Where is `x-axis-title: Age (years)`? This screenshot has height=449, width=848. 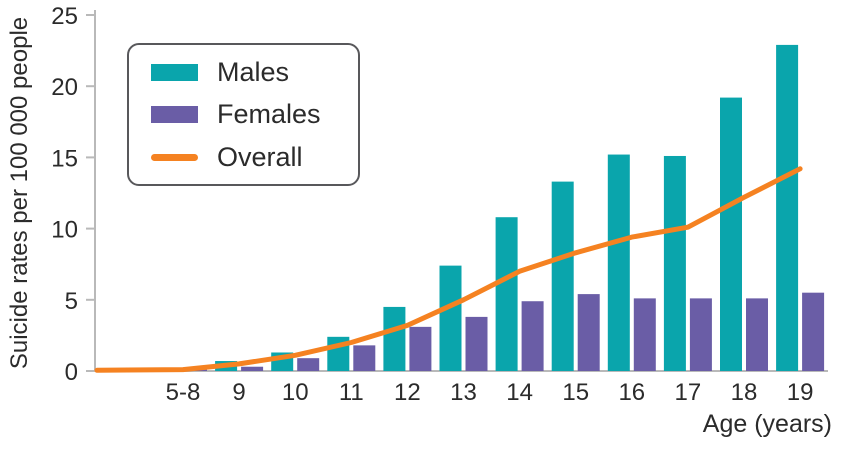 x-axis-title: Age (years) is located at coordinates (767, 424).